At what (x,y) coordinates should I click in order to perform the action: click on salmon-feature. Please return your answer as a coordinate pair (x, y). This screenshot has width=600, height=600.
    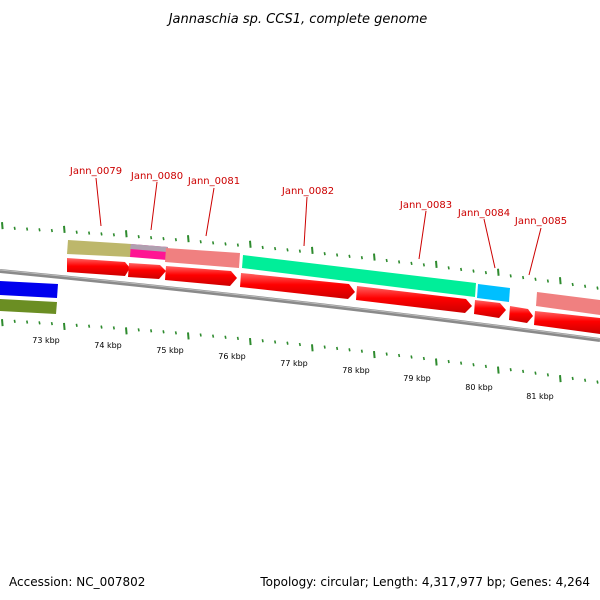
    Looking at the image, I should click on (202, 258).